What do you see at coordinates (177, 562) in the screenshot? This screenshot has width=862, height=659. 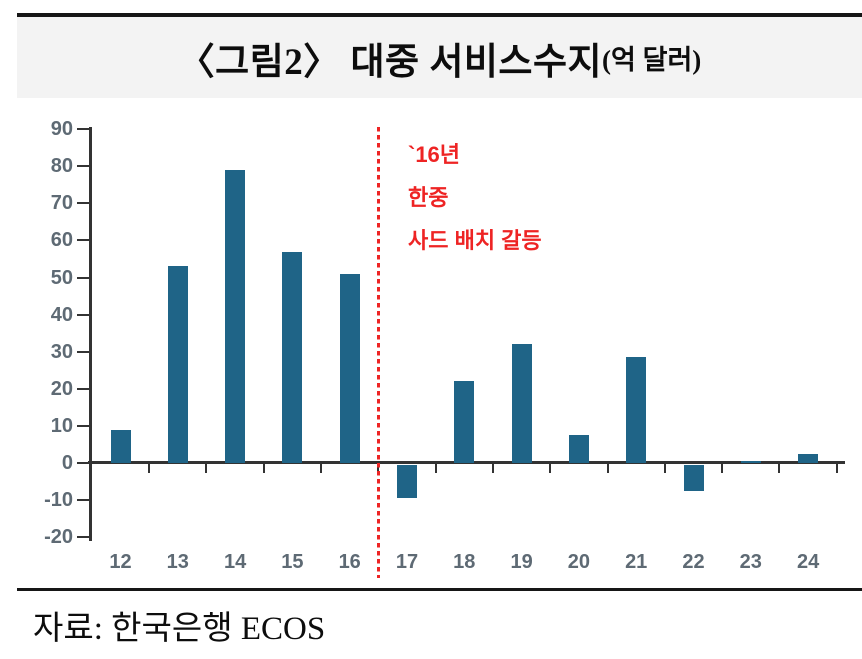 I see `x-axis-label-13: 13` at bounding box center [177, 562].